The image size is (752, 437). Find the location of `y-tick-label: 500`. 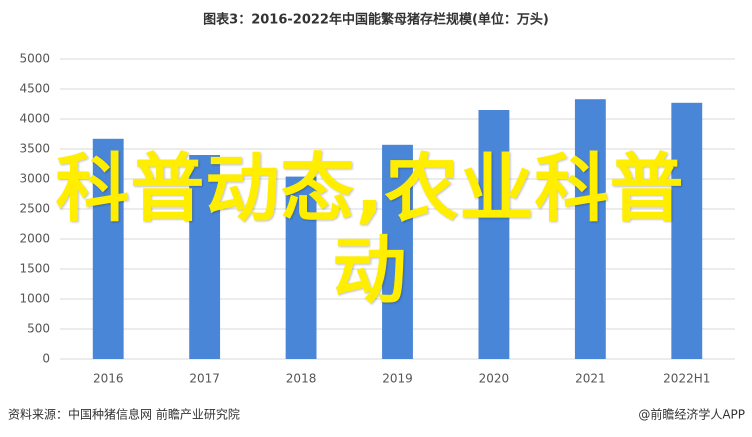

y-tick-label: 500 is located at coordinates (38, 329).